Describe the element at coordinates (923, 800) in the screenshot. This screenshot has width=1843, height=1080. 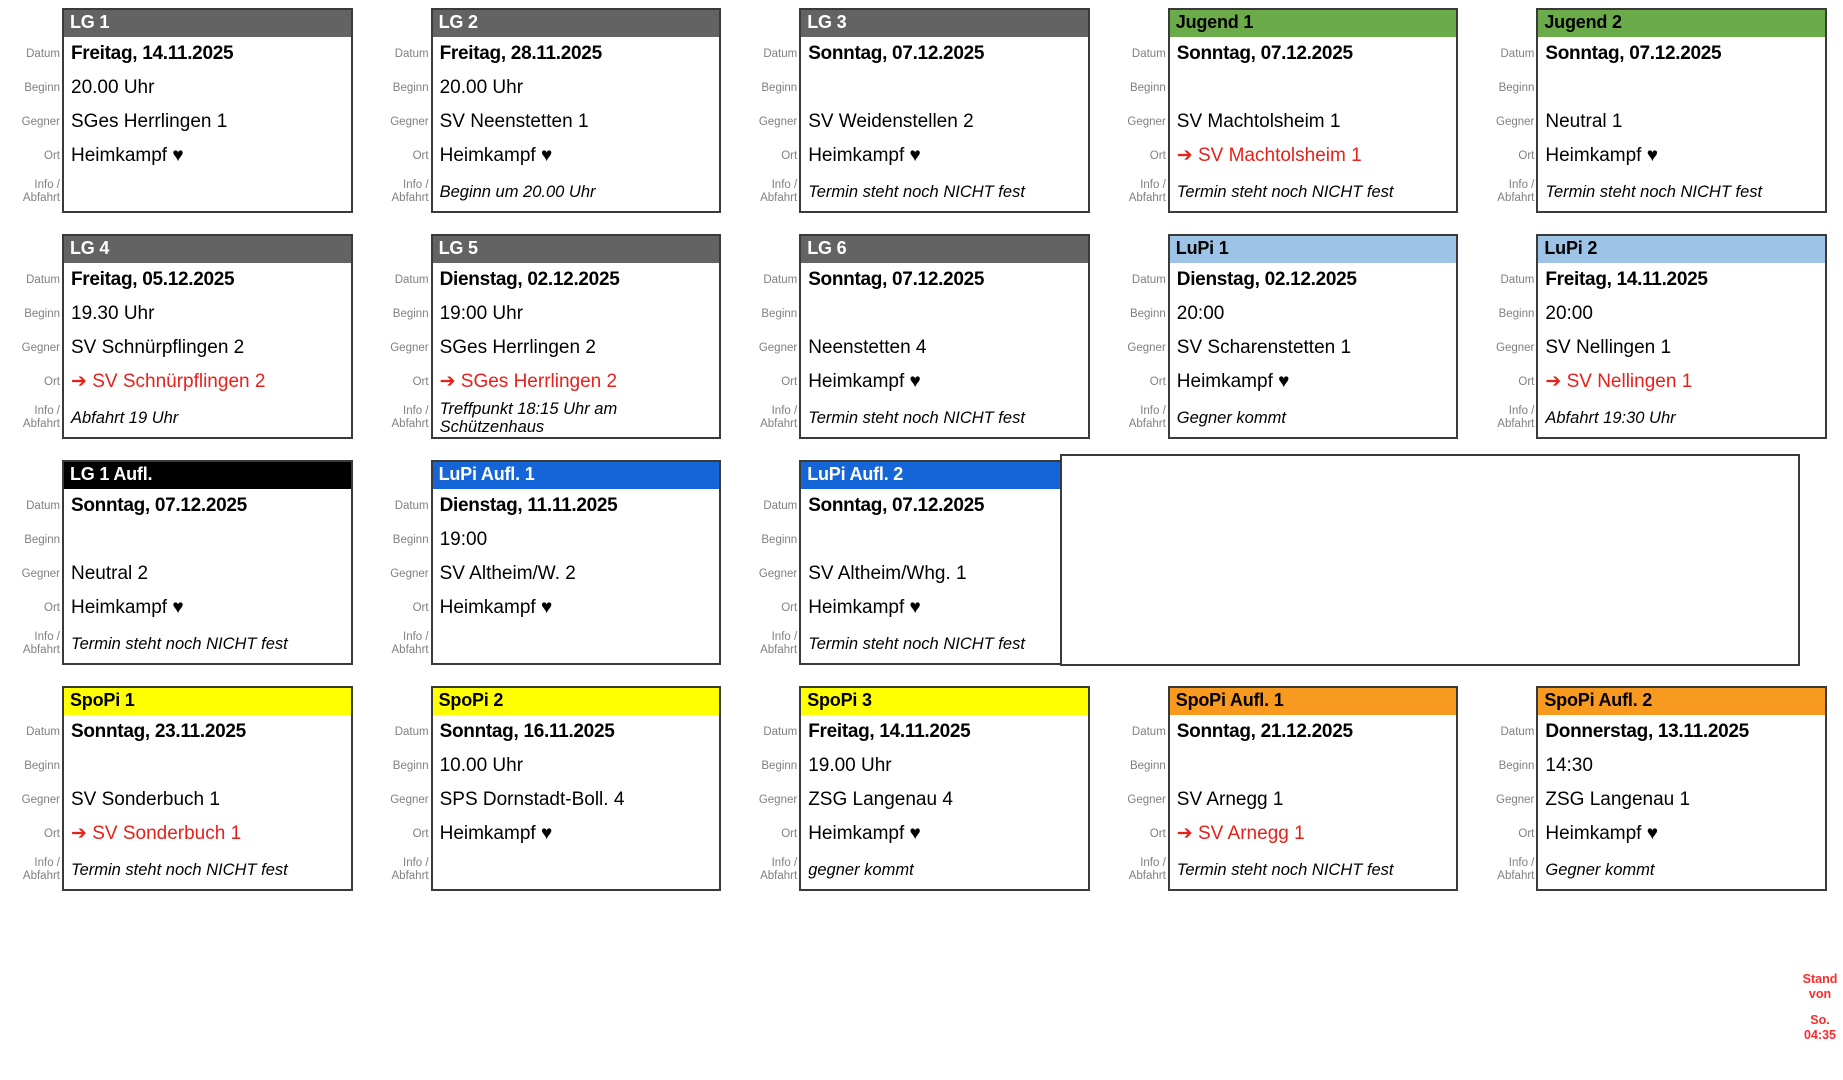
I see `row-gegner: Gegner ZSG Langenau 4` at that location.